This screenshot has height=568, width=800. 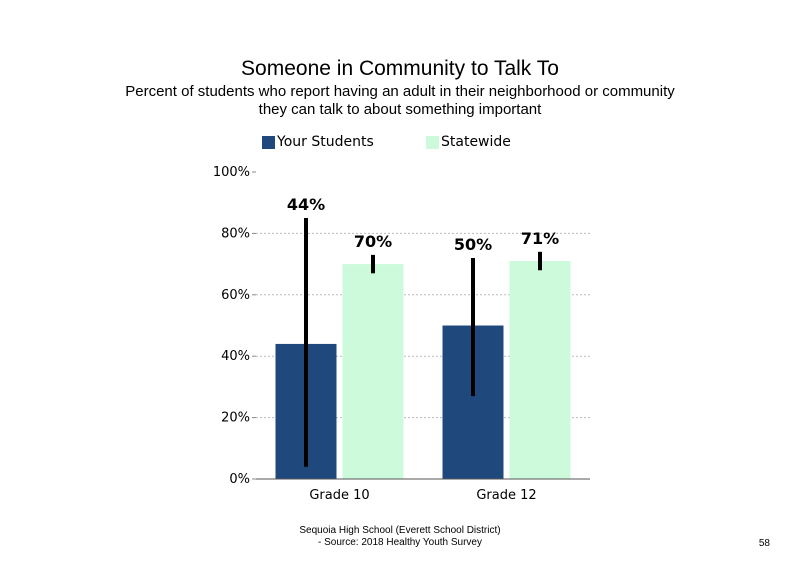 I want to click on data-label: 44%, so click(x=306, y=204).